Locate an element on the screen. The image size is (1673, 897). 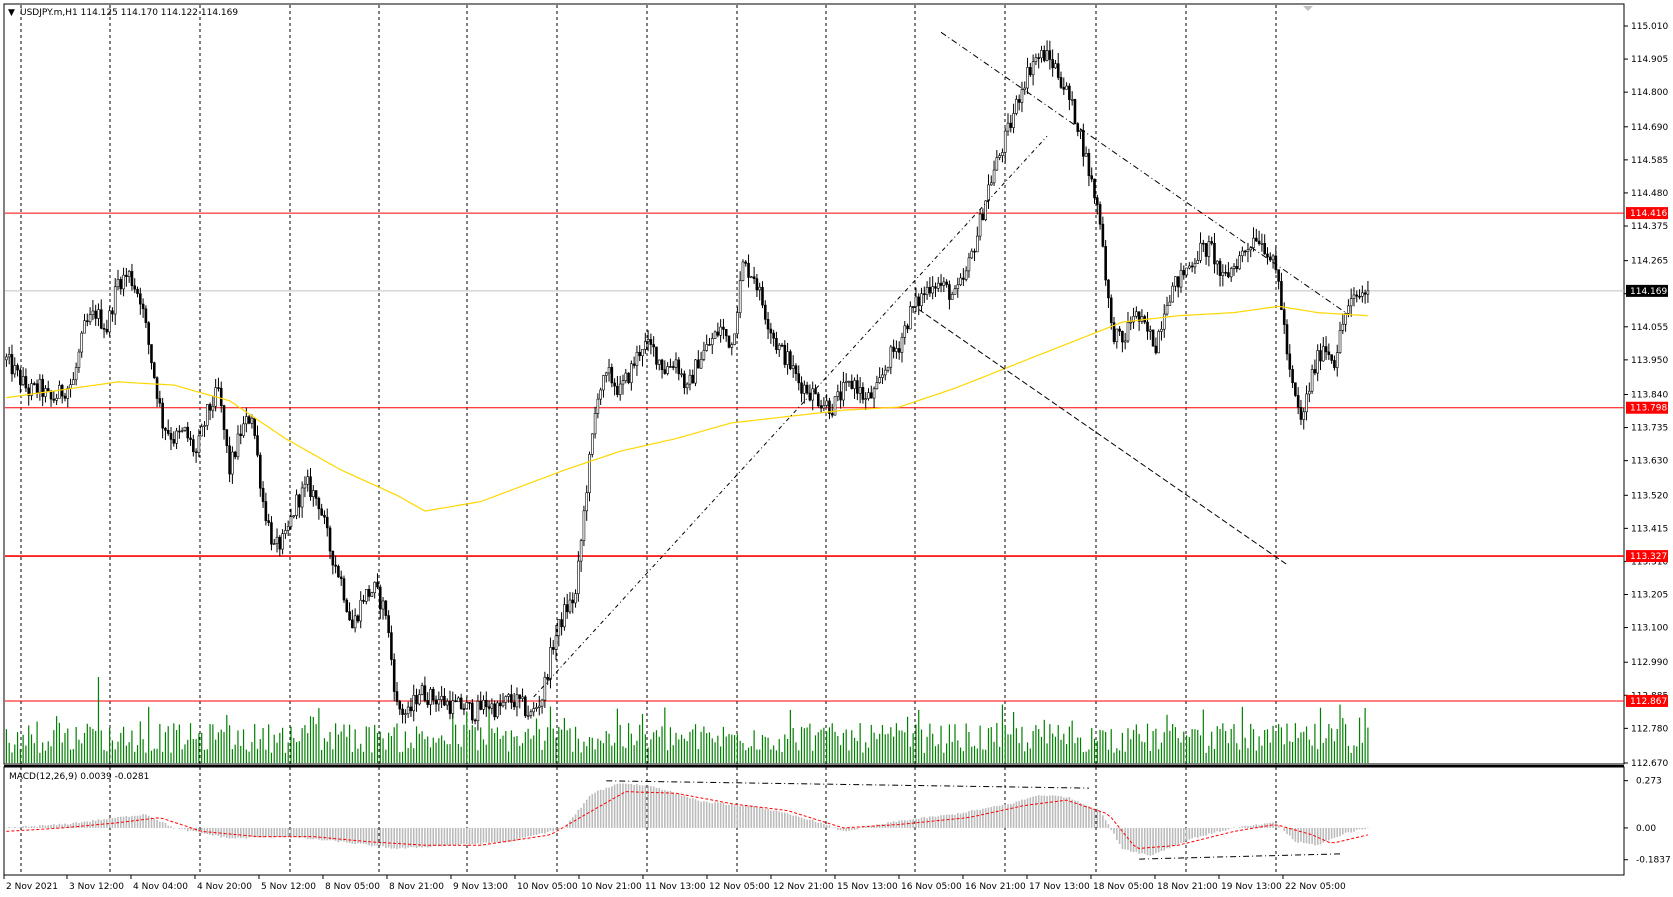
chart-shift-marker is located at coordinates (1308, 8).